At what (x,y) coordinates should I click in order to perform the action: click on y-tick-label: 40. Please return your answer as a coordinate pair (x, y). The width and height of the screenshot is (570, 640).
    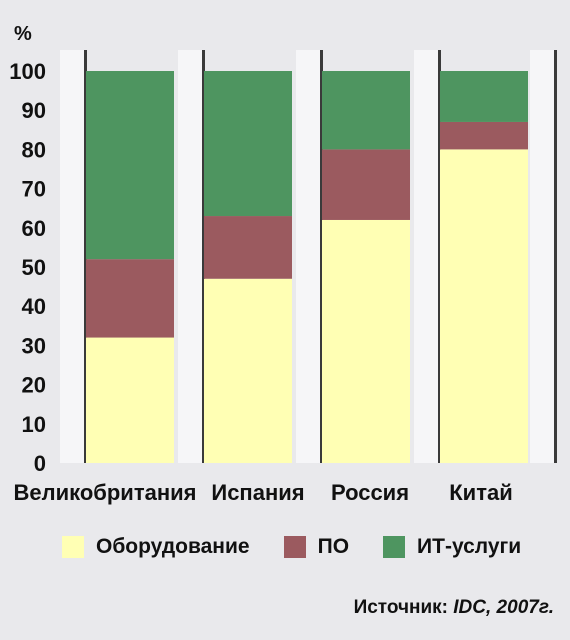
    Looking at the image, I should click on (34, 306).